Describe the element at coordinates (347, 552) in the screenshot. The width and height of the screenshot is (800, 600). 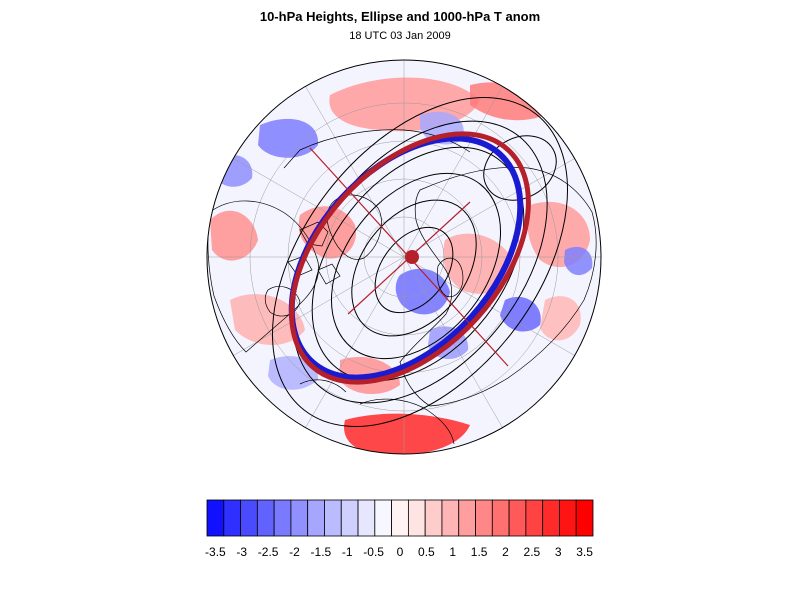
I see `colorbar-tick-label: -1` at that location.